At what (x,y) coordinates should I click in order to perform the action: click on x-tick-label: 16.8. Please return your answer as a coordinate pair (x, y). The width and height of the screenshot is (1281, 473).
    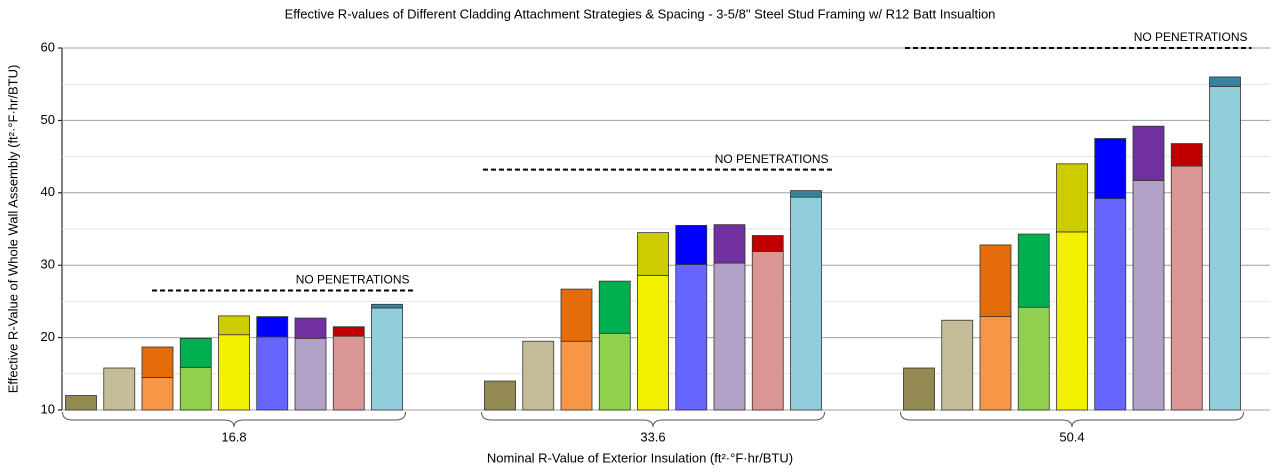
    Looking at the image, I should click on (233, 436).